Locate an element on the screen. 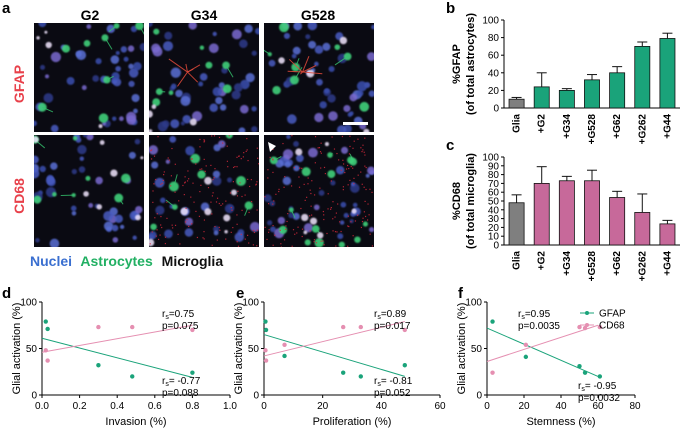  x-tick-label: 0.0 is located at coordinates (42, 406).